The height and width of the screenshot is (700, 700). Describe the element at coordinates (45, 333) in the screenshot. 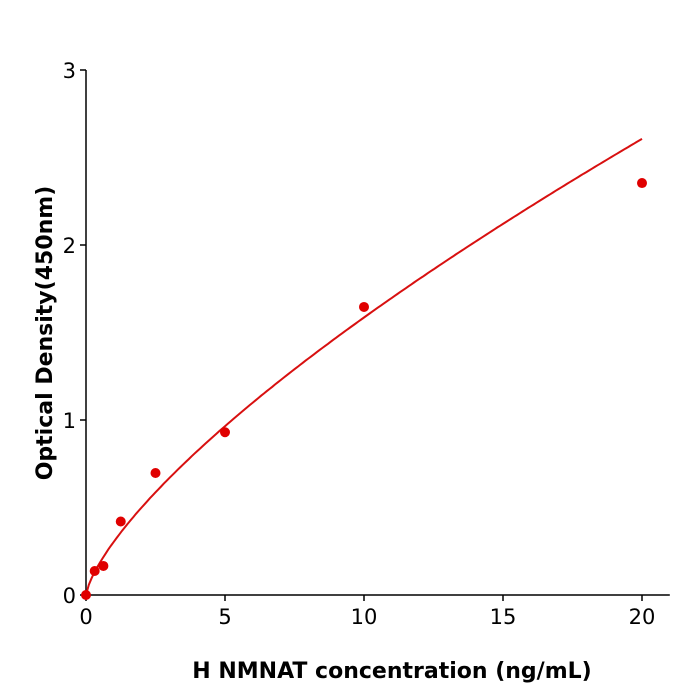

I see `y-axis-label: Optical Density(450nm)` at that location.